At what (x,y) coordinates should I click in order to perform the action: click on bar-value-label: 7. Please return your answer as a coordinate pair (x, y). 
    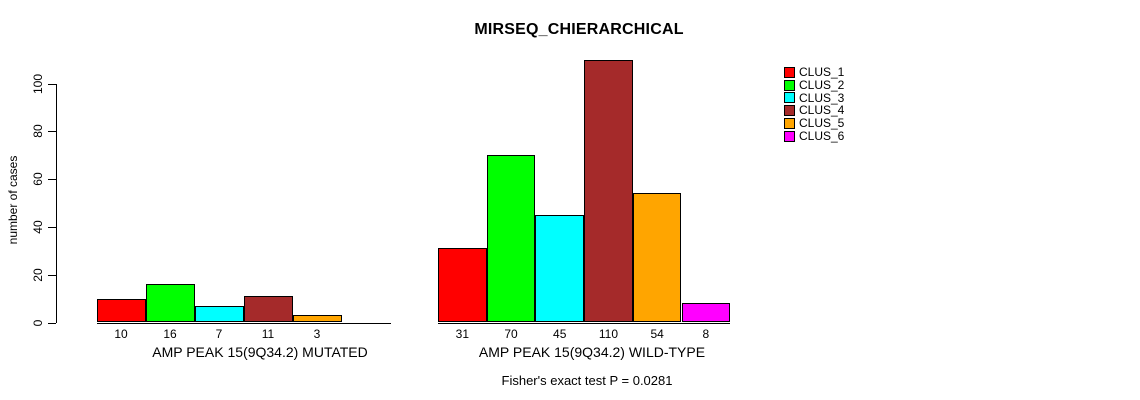
    Looking at the image, I should click on (219, 333).